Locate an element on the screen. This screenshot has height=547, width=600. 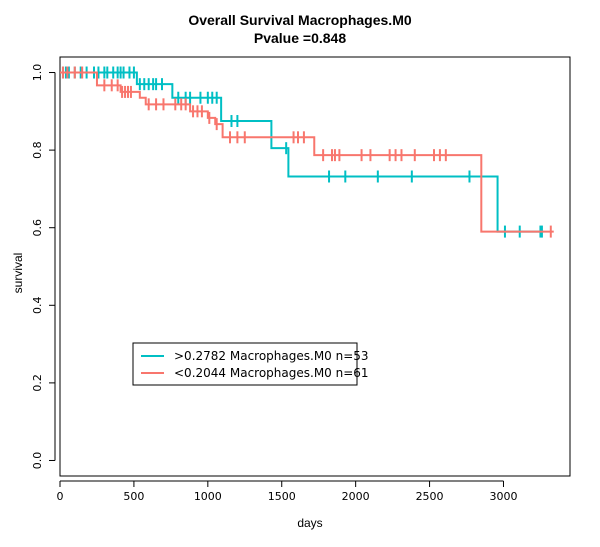
x-tick-label: 1500 is located at coordinates (282, 496).